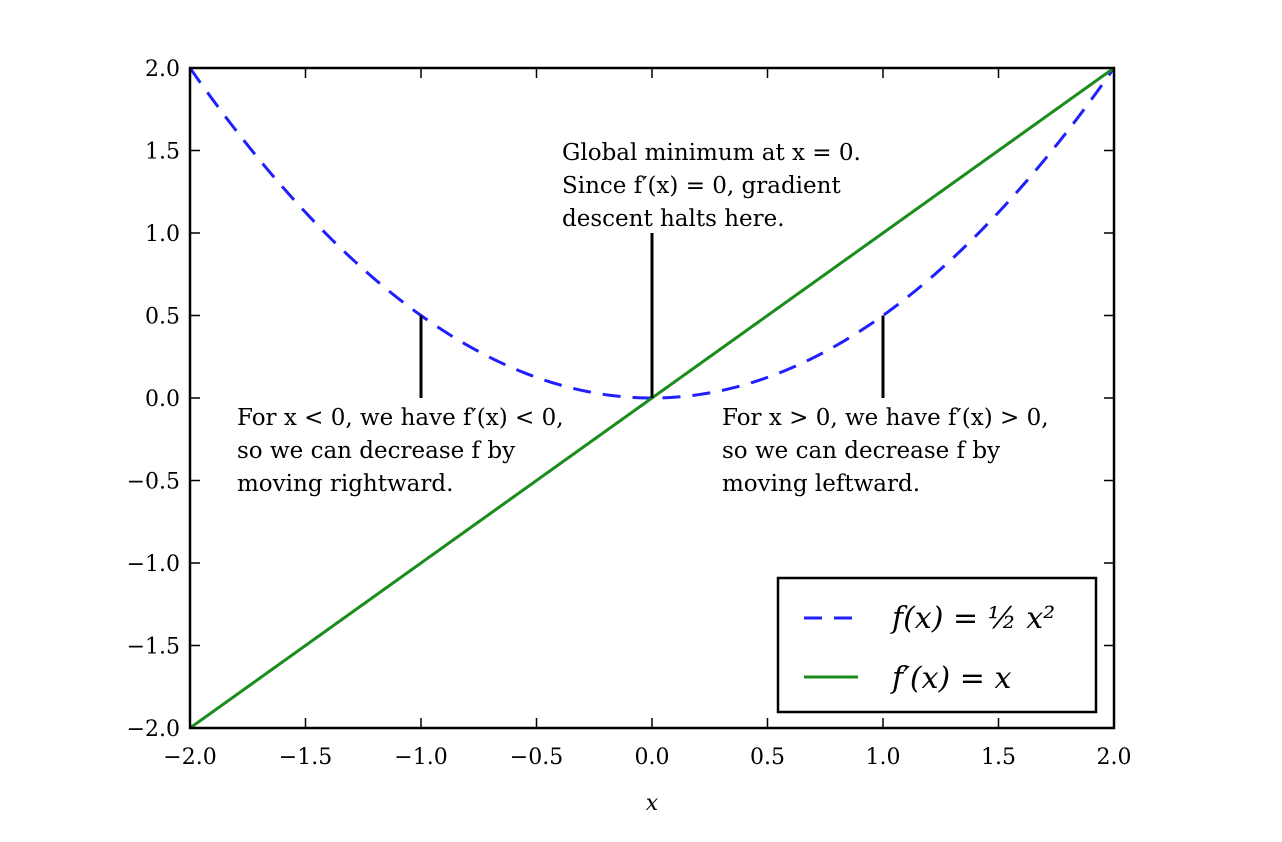 This screenshot has height=842, width=1282. What do you see at coordinates (153, 482) in the screenshot?
I see `y-tick-label: −0.5` at bounding box center [153, 482].